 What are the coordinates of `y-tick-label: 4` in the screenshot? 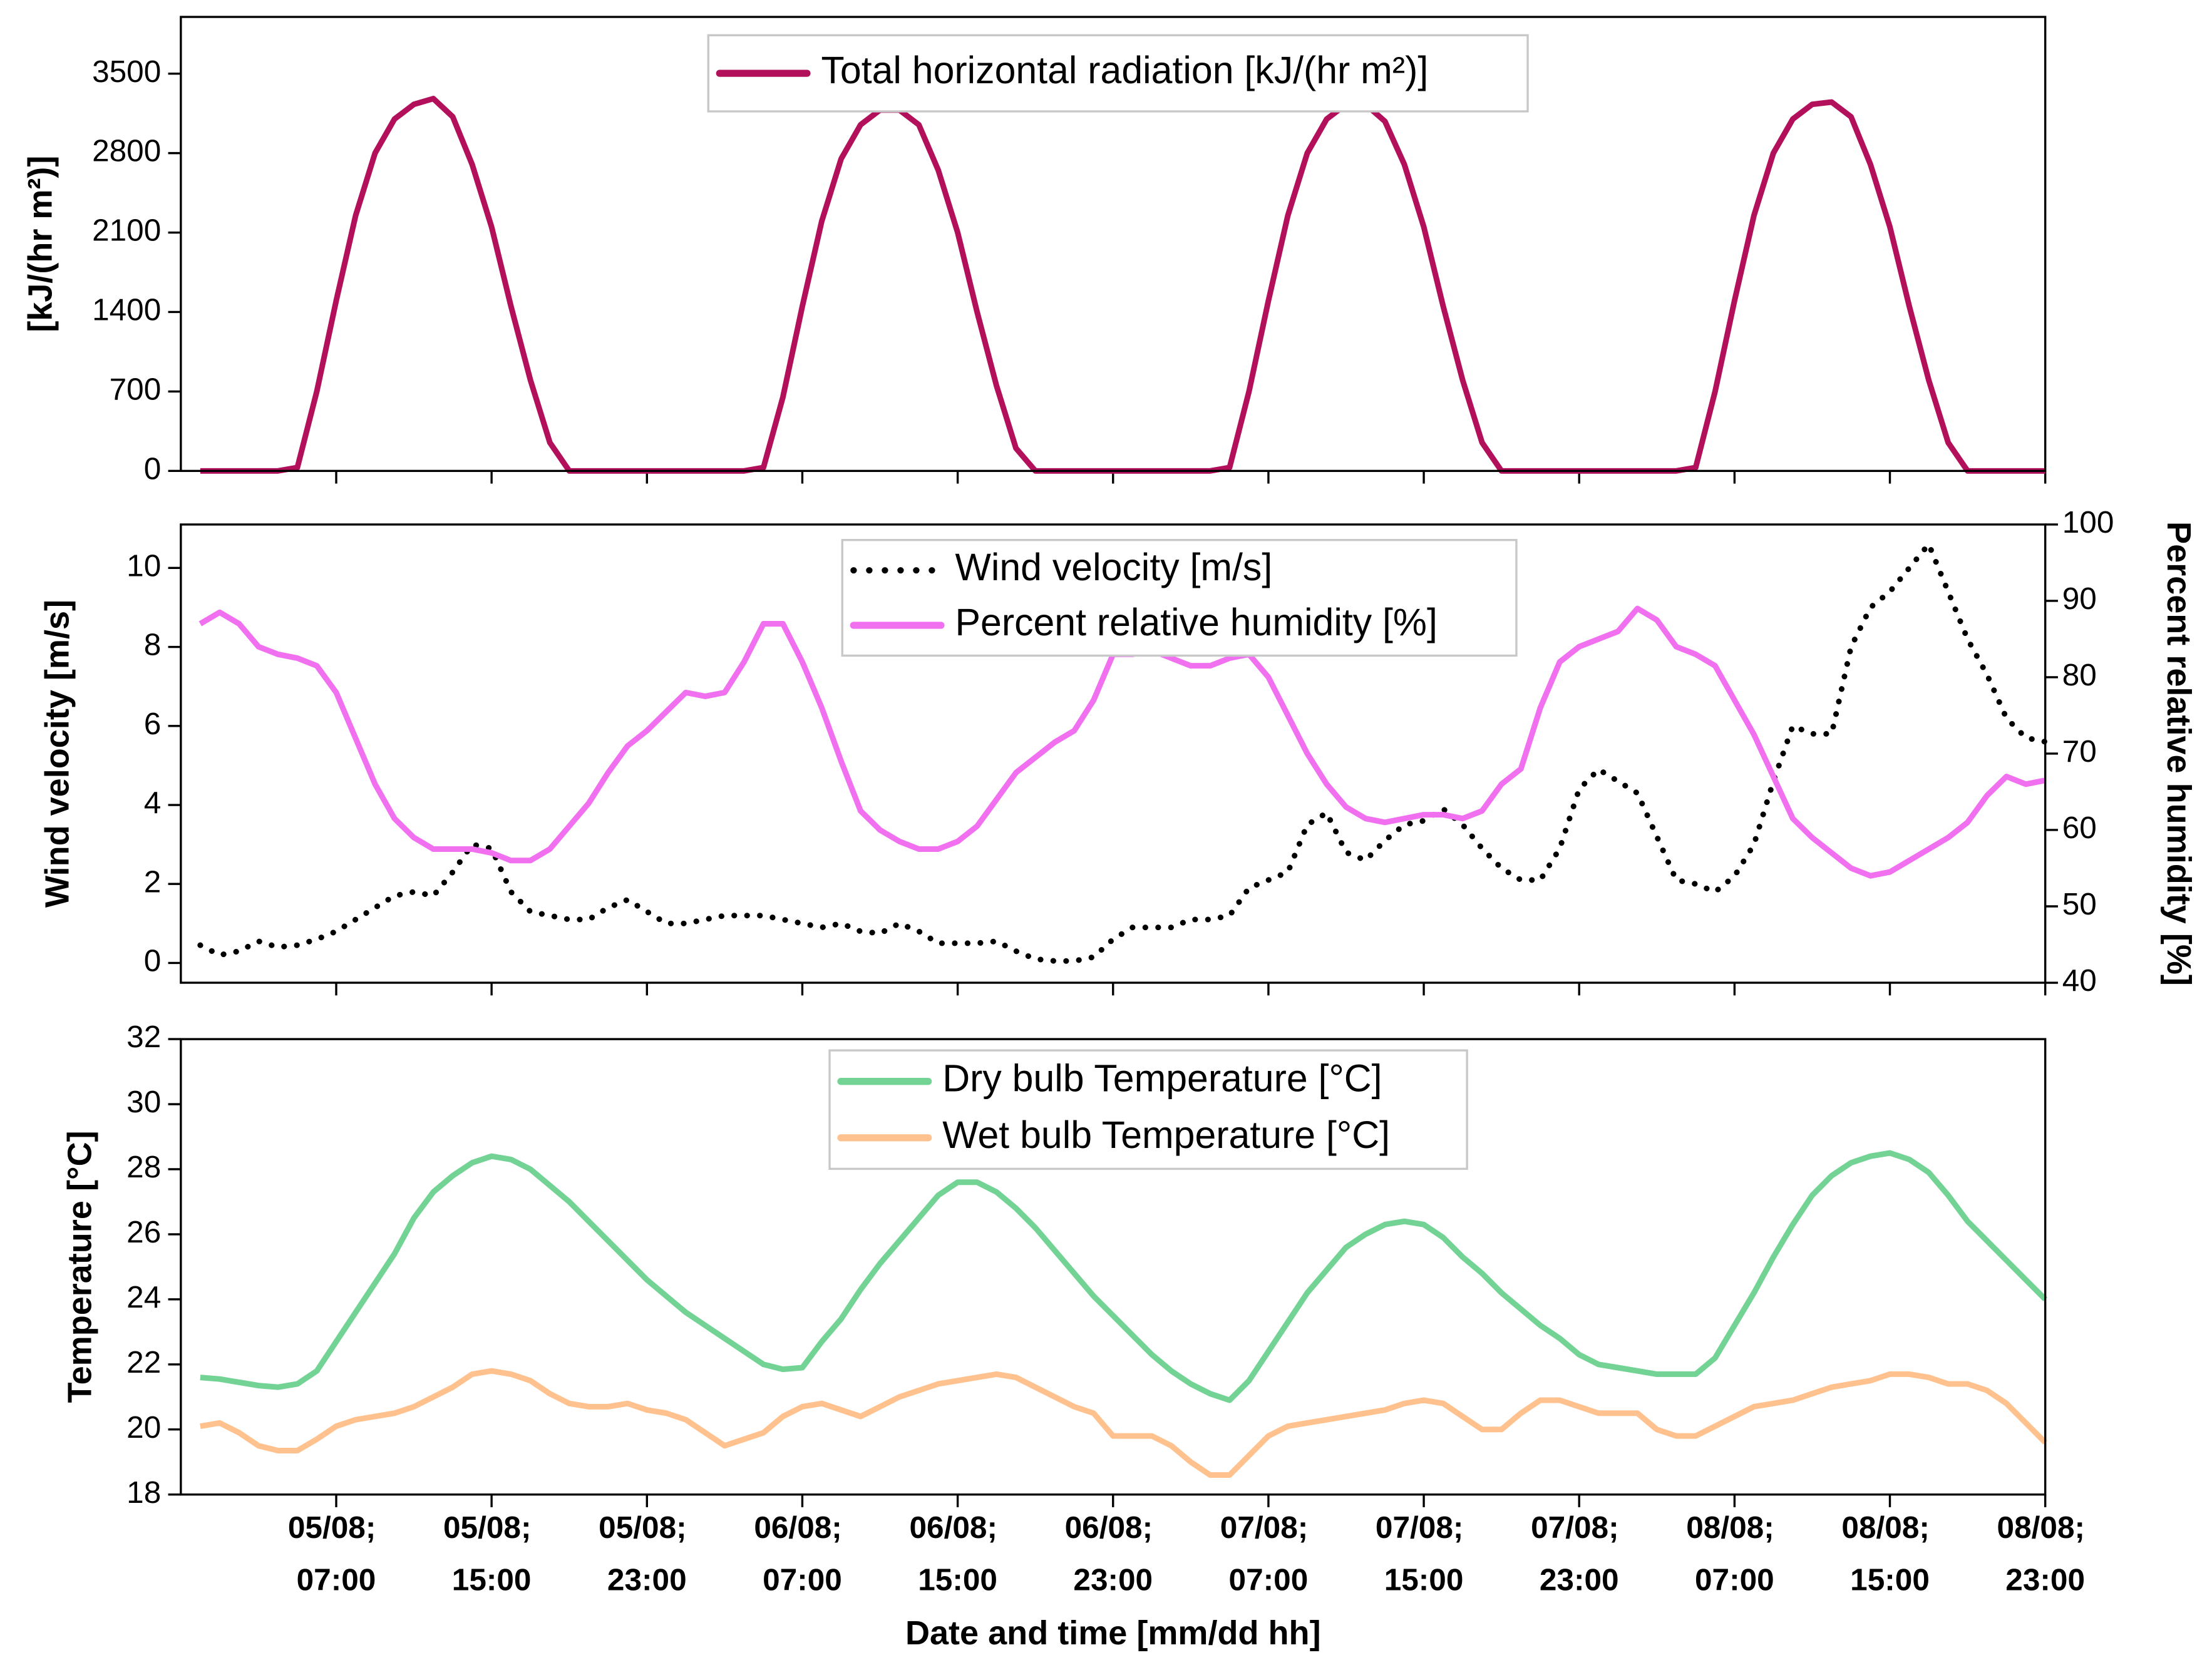 It's located at (153, 803).